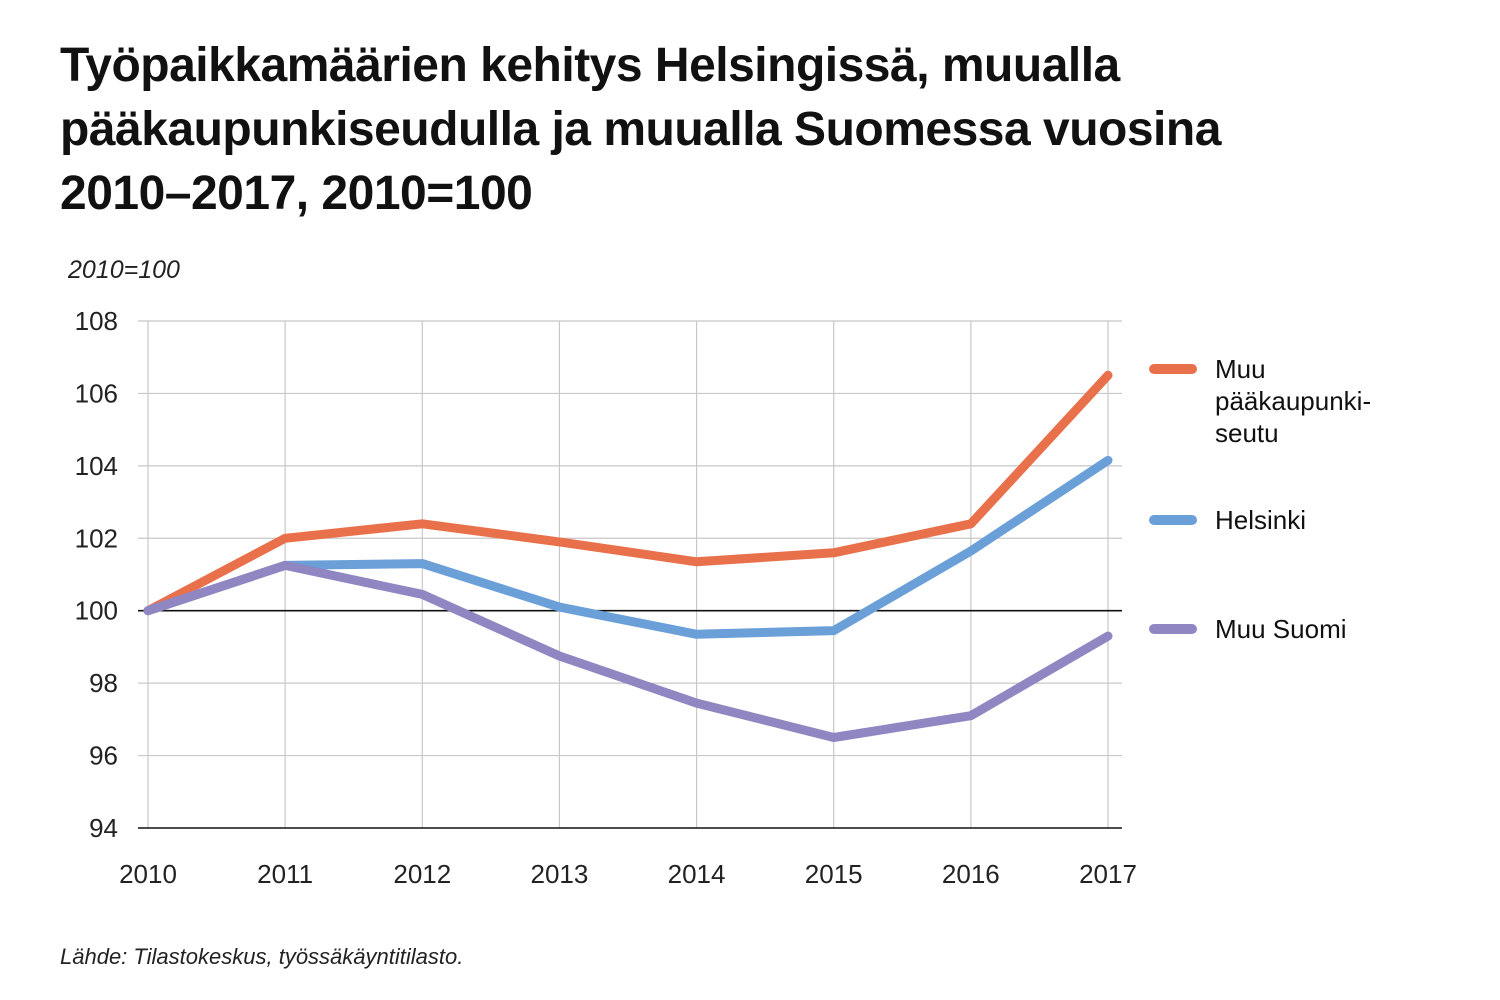 The height and width of the screenshot is (1000, 1500). What do you see at coordinates (96, 393) in the screenshot?
I see `y-tick-label-106: 106` at bounding box center [96, 393].